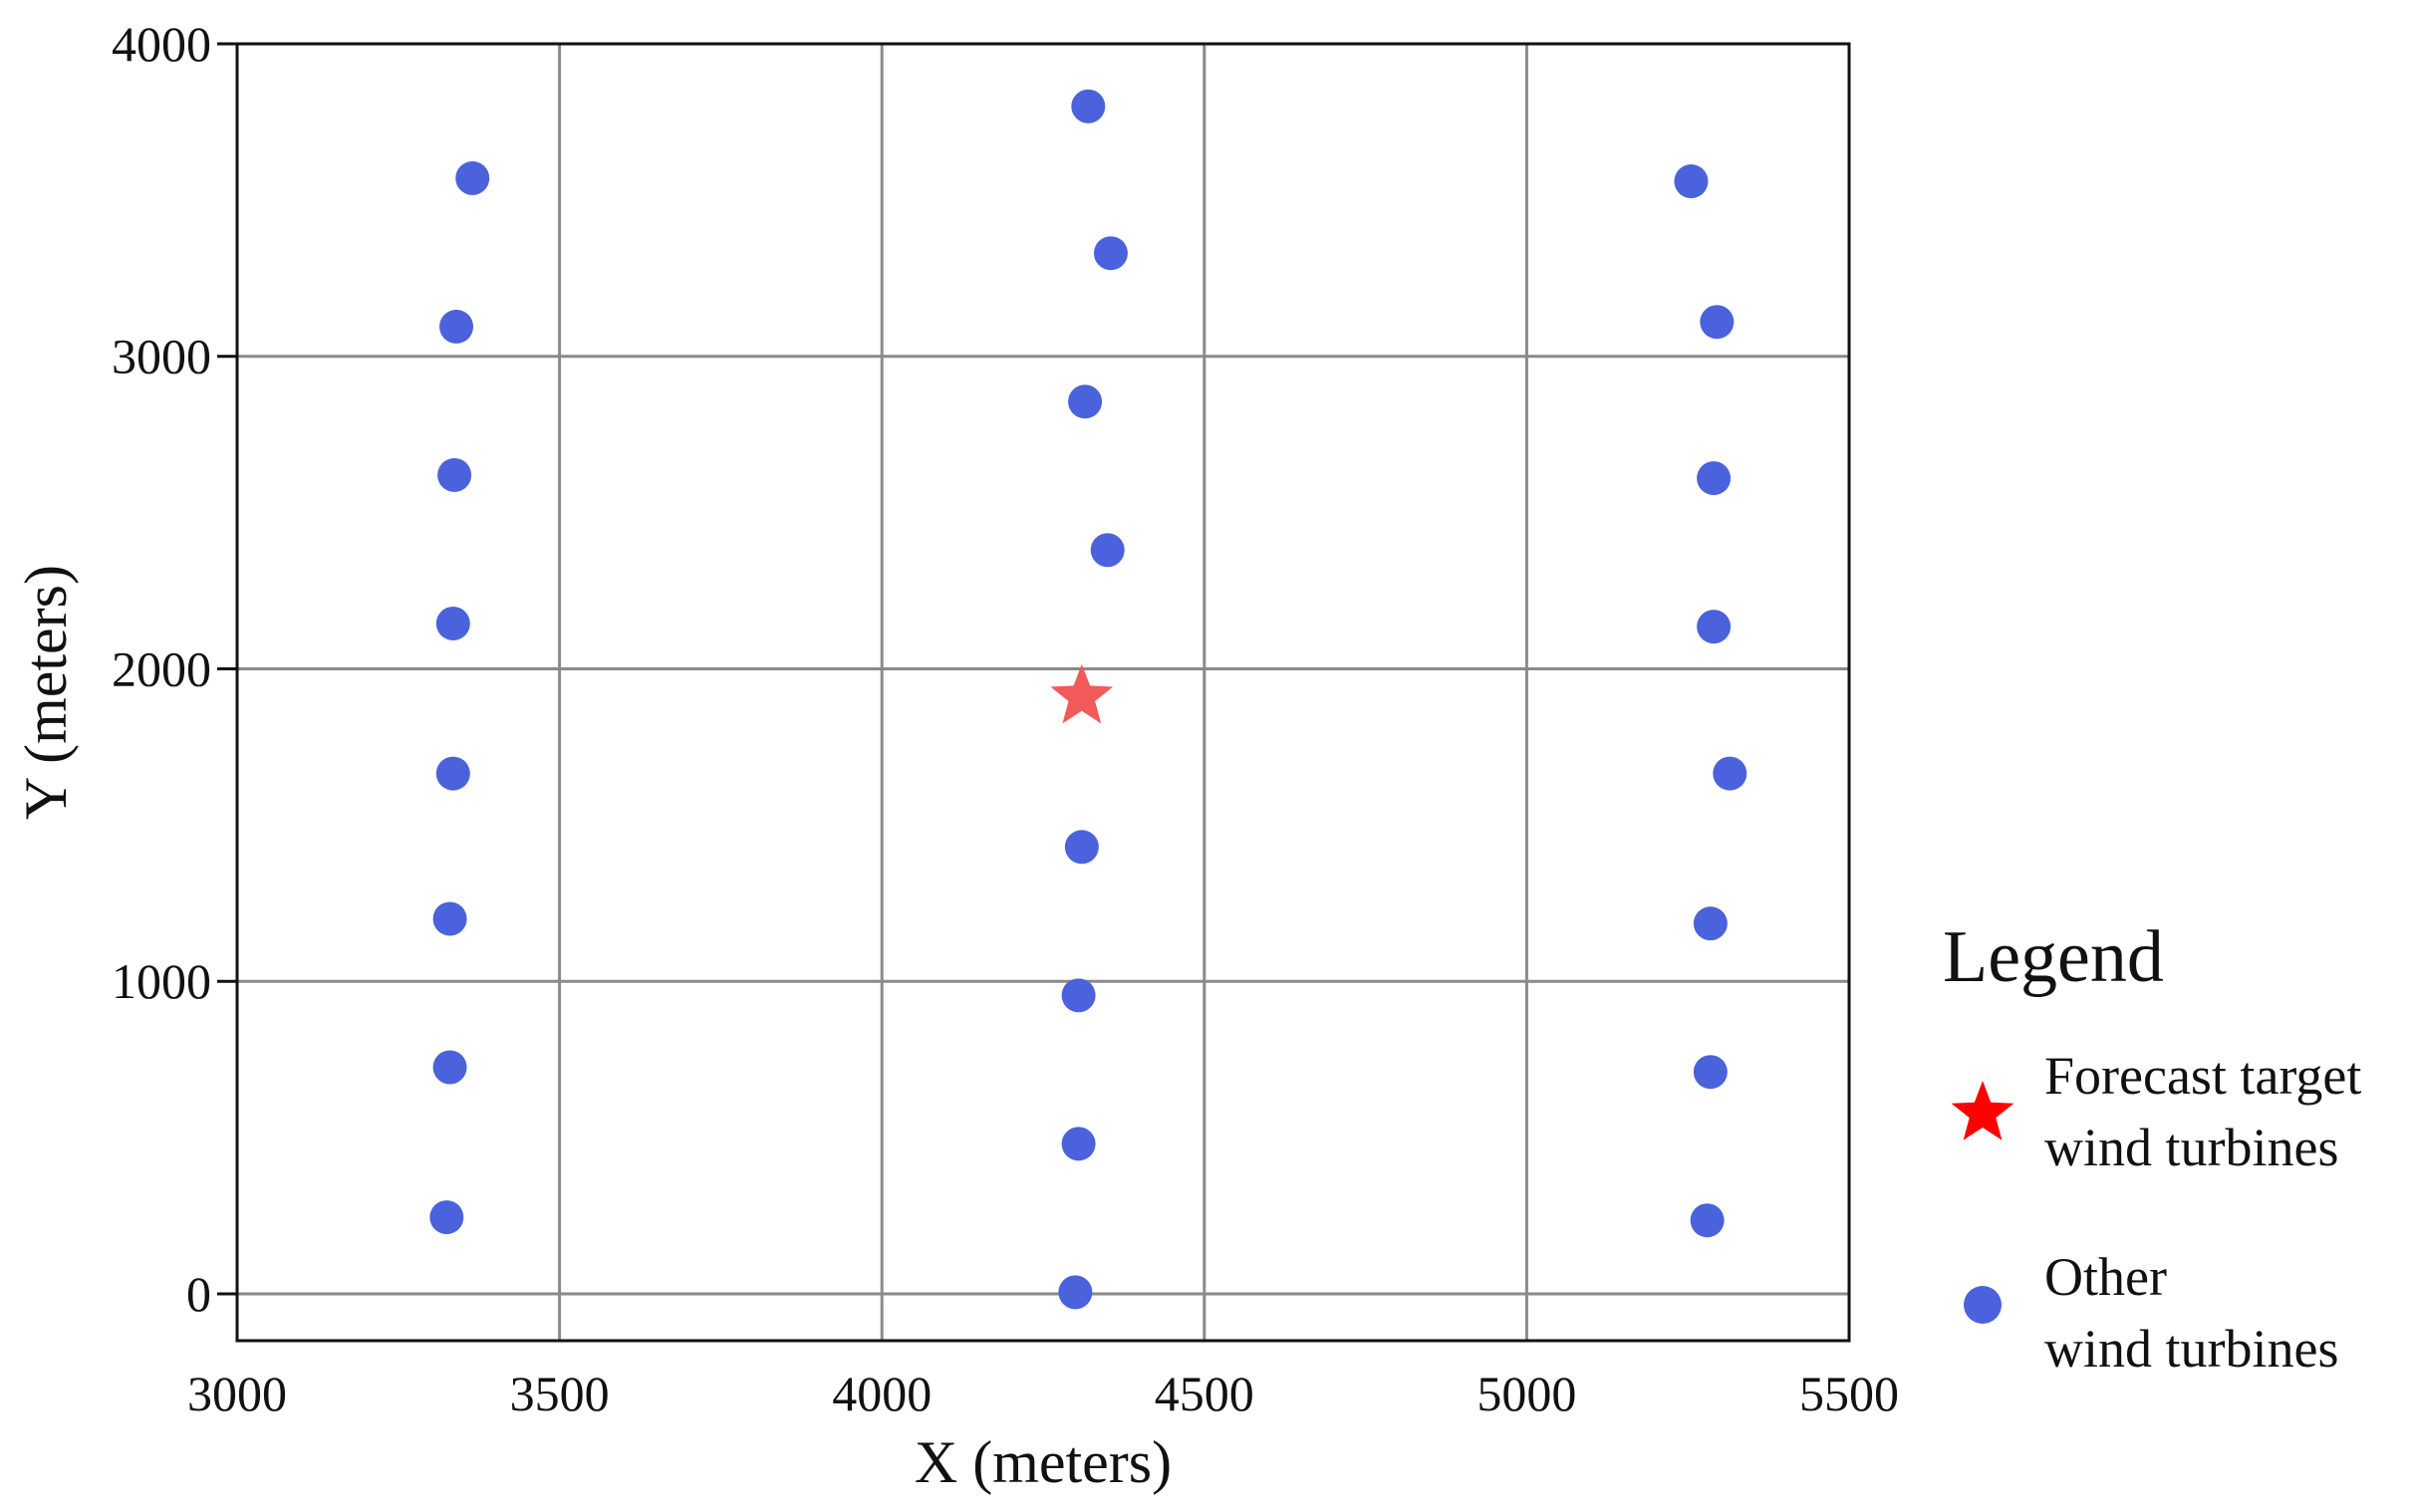  I want to click on y-tick-label: 1000, so click(161, 981).